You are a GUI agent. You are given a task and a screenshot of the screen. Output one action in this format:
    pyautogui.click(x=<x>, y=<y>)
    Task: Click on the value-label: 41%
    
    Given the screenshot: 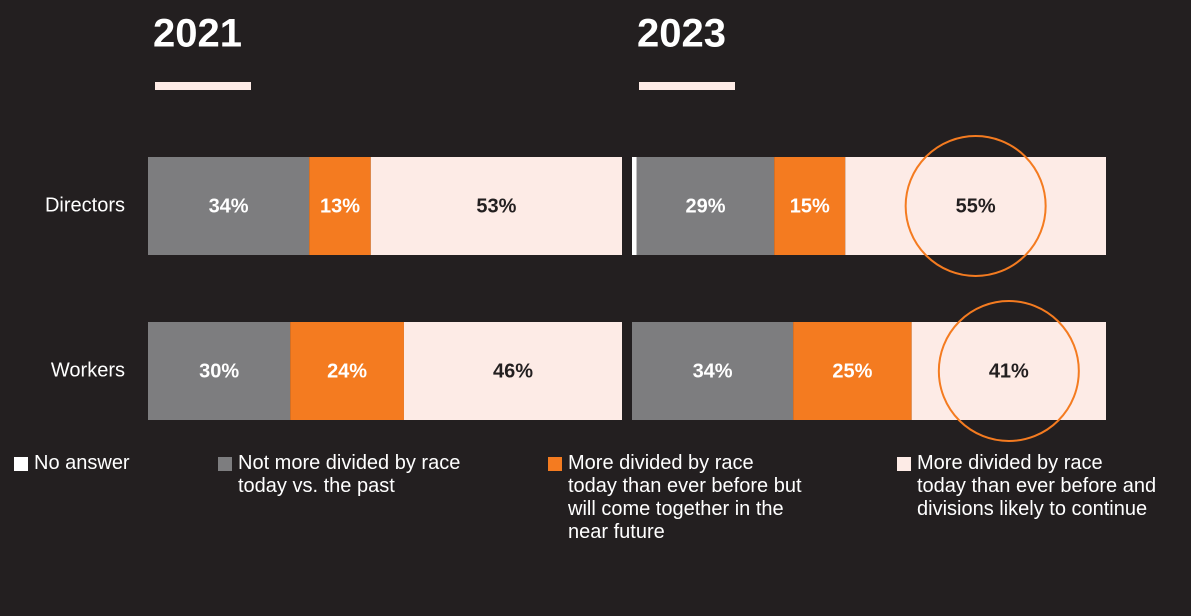 What is the action you would take?
    pyautogui.click(x=1009, y=371)
    